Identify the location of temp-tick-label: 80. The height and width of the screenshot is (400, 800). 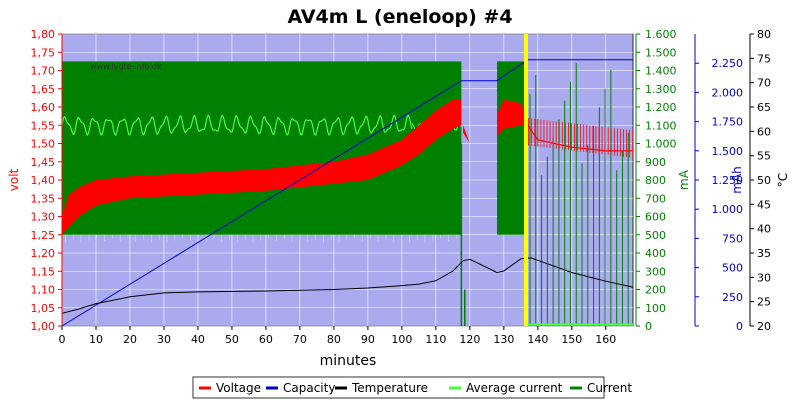
(764, 34).